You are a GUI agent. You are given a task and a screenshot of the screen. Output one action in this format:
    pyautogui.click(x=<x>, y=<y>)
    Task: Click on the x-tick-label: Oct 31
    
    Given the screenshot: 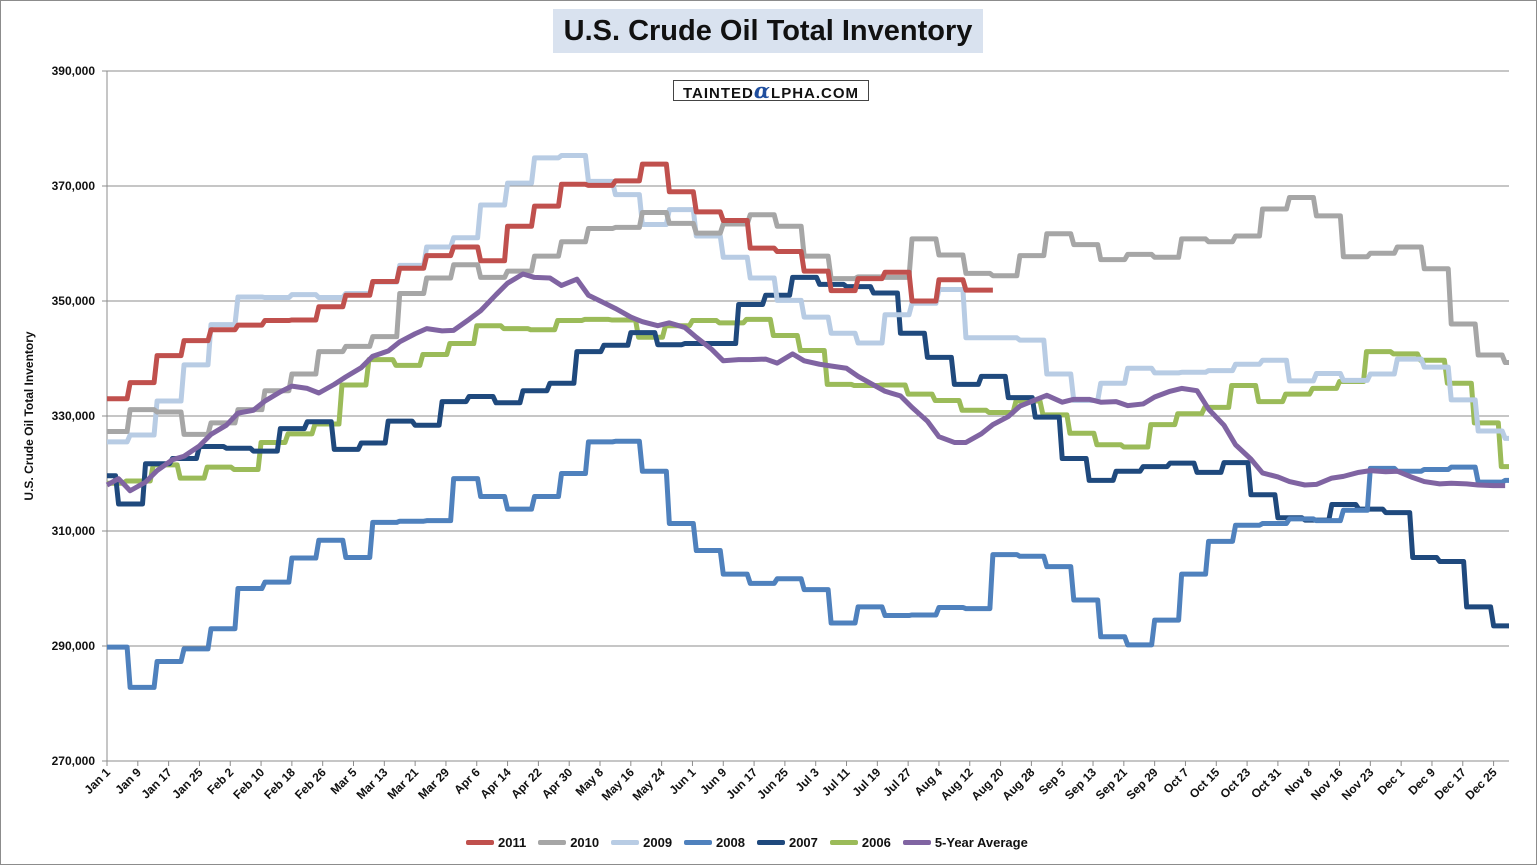 What is the action you would take?
    pyautogui.click(x=1266, y=783)
    